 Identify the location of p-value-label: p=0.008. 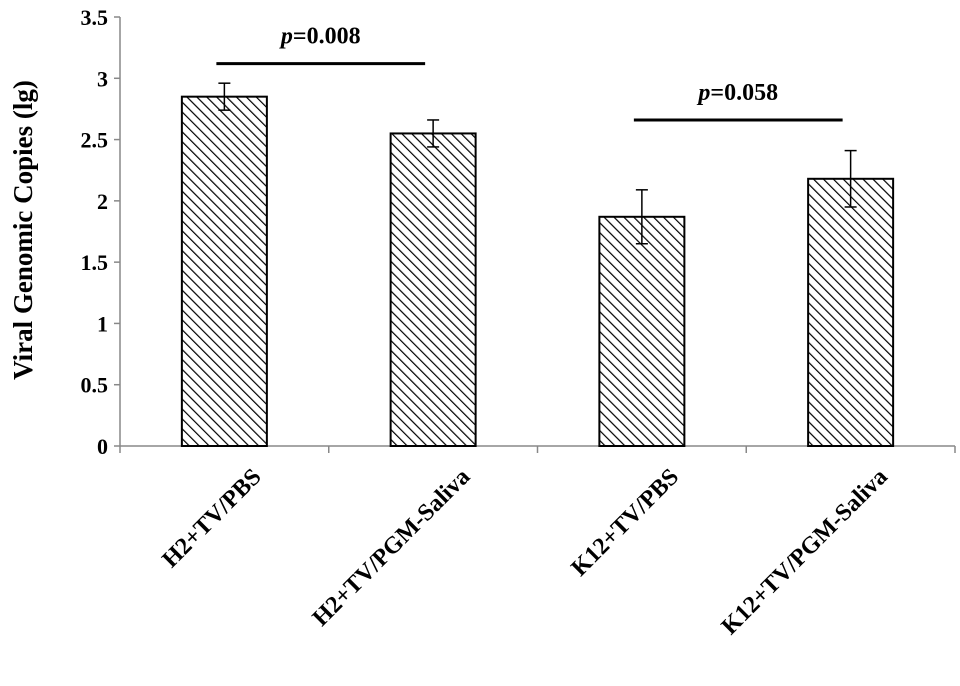
(320, 37).